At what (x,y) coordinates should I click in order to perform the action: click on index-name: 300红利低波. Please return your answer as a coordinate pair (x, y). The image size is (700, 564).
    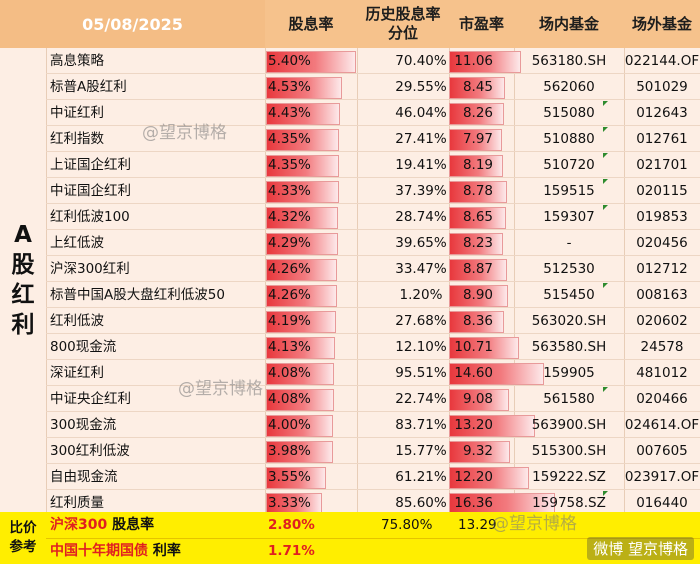
    Looking at the image, I should click on (90, 451).